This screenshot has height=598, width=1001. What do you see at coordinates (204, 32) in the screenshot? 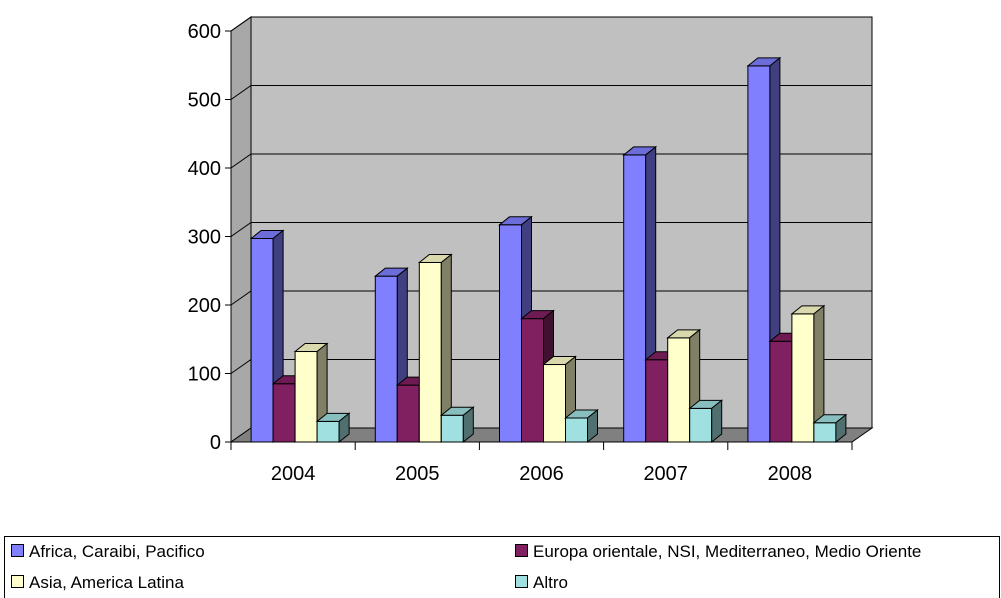
I see `y-tick-label: 600` at bounding box center [204, 32].